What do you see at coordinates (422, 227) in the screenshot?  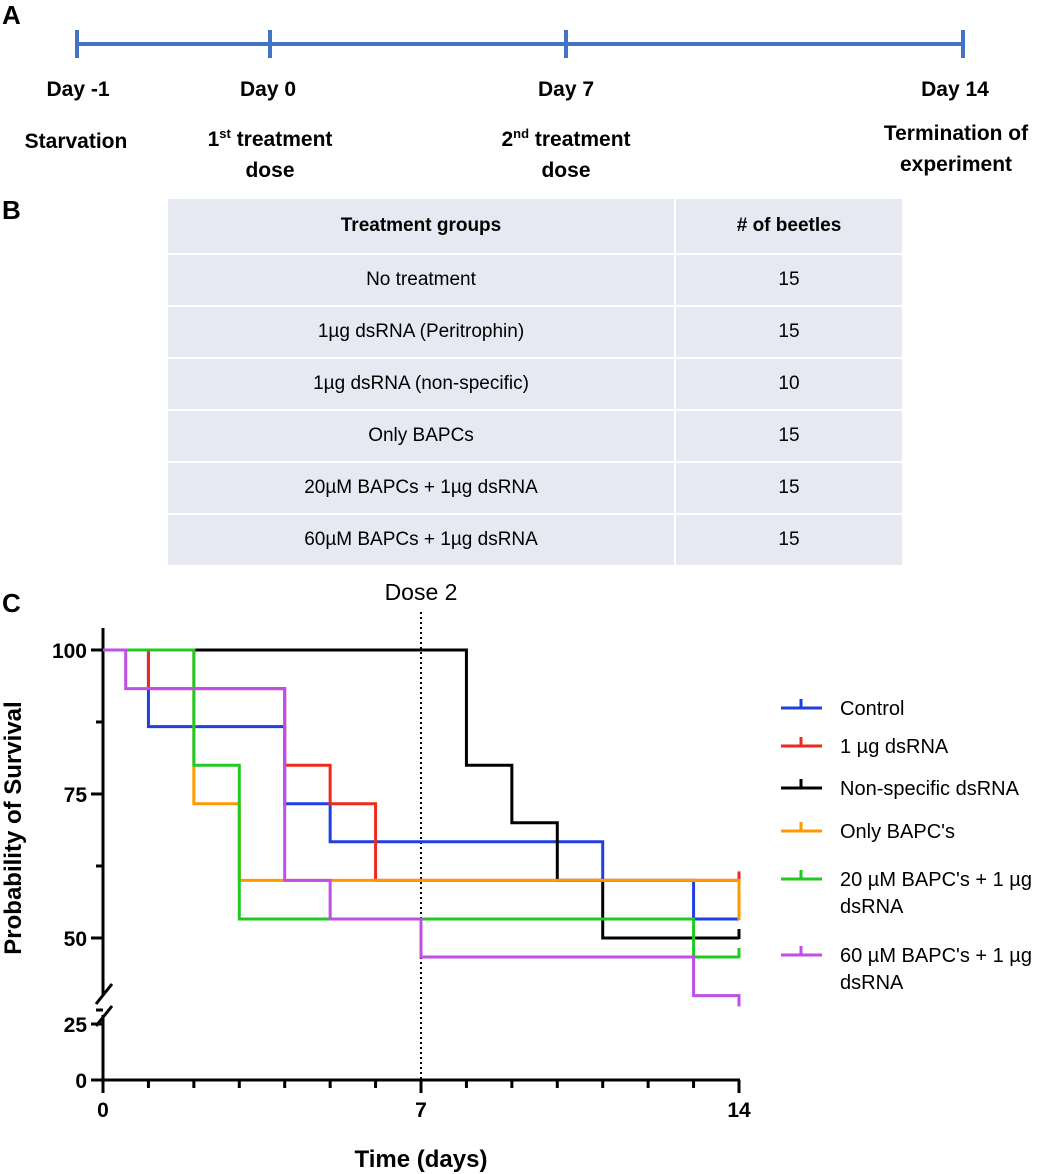 I see `table-header-treatment-groups: Treatment groups` at bounding box center [422, 227].